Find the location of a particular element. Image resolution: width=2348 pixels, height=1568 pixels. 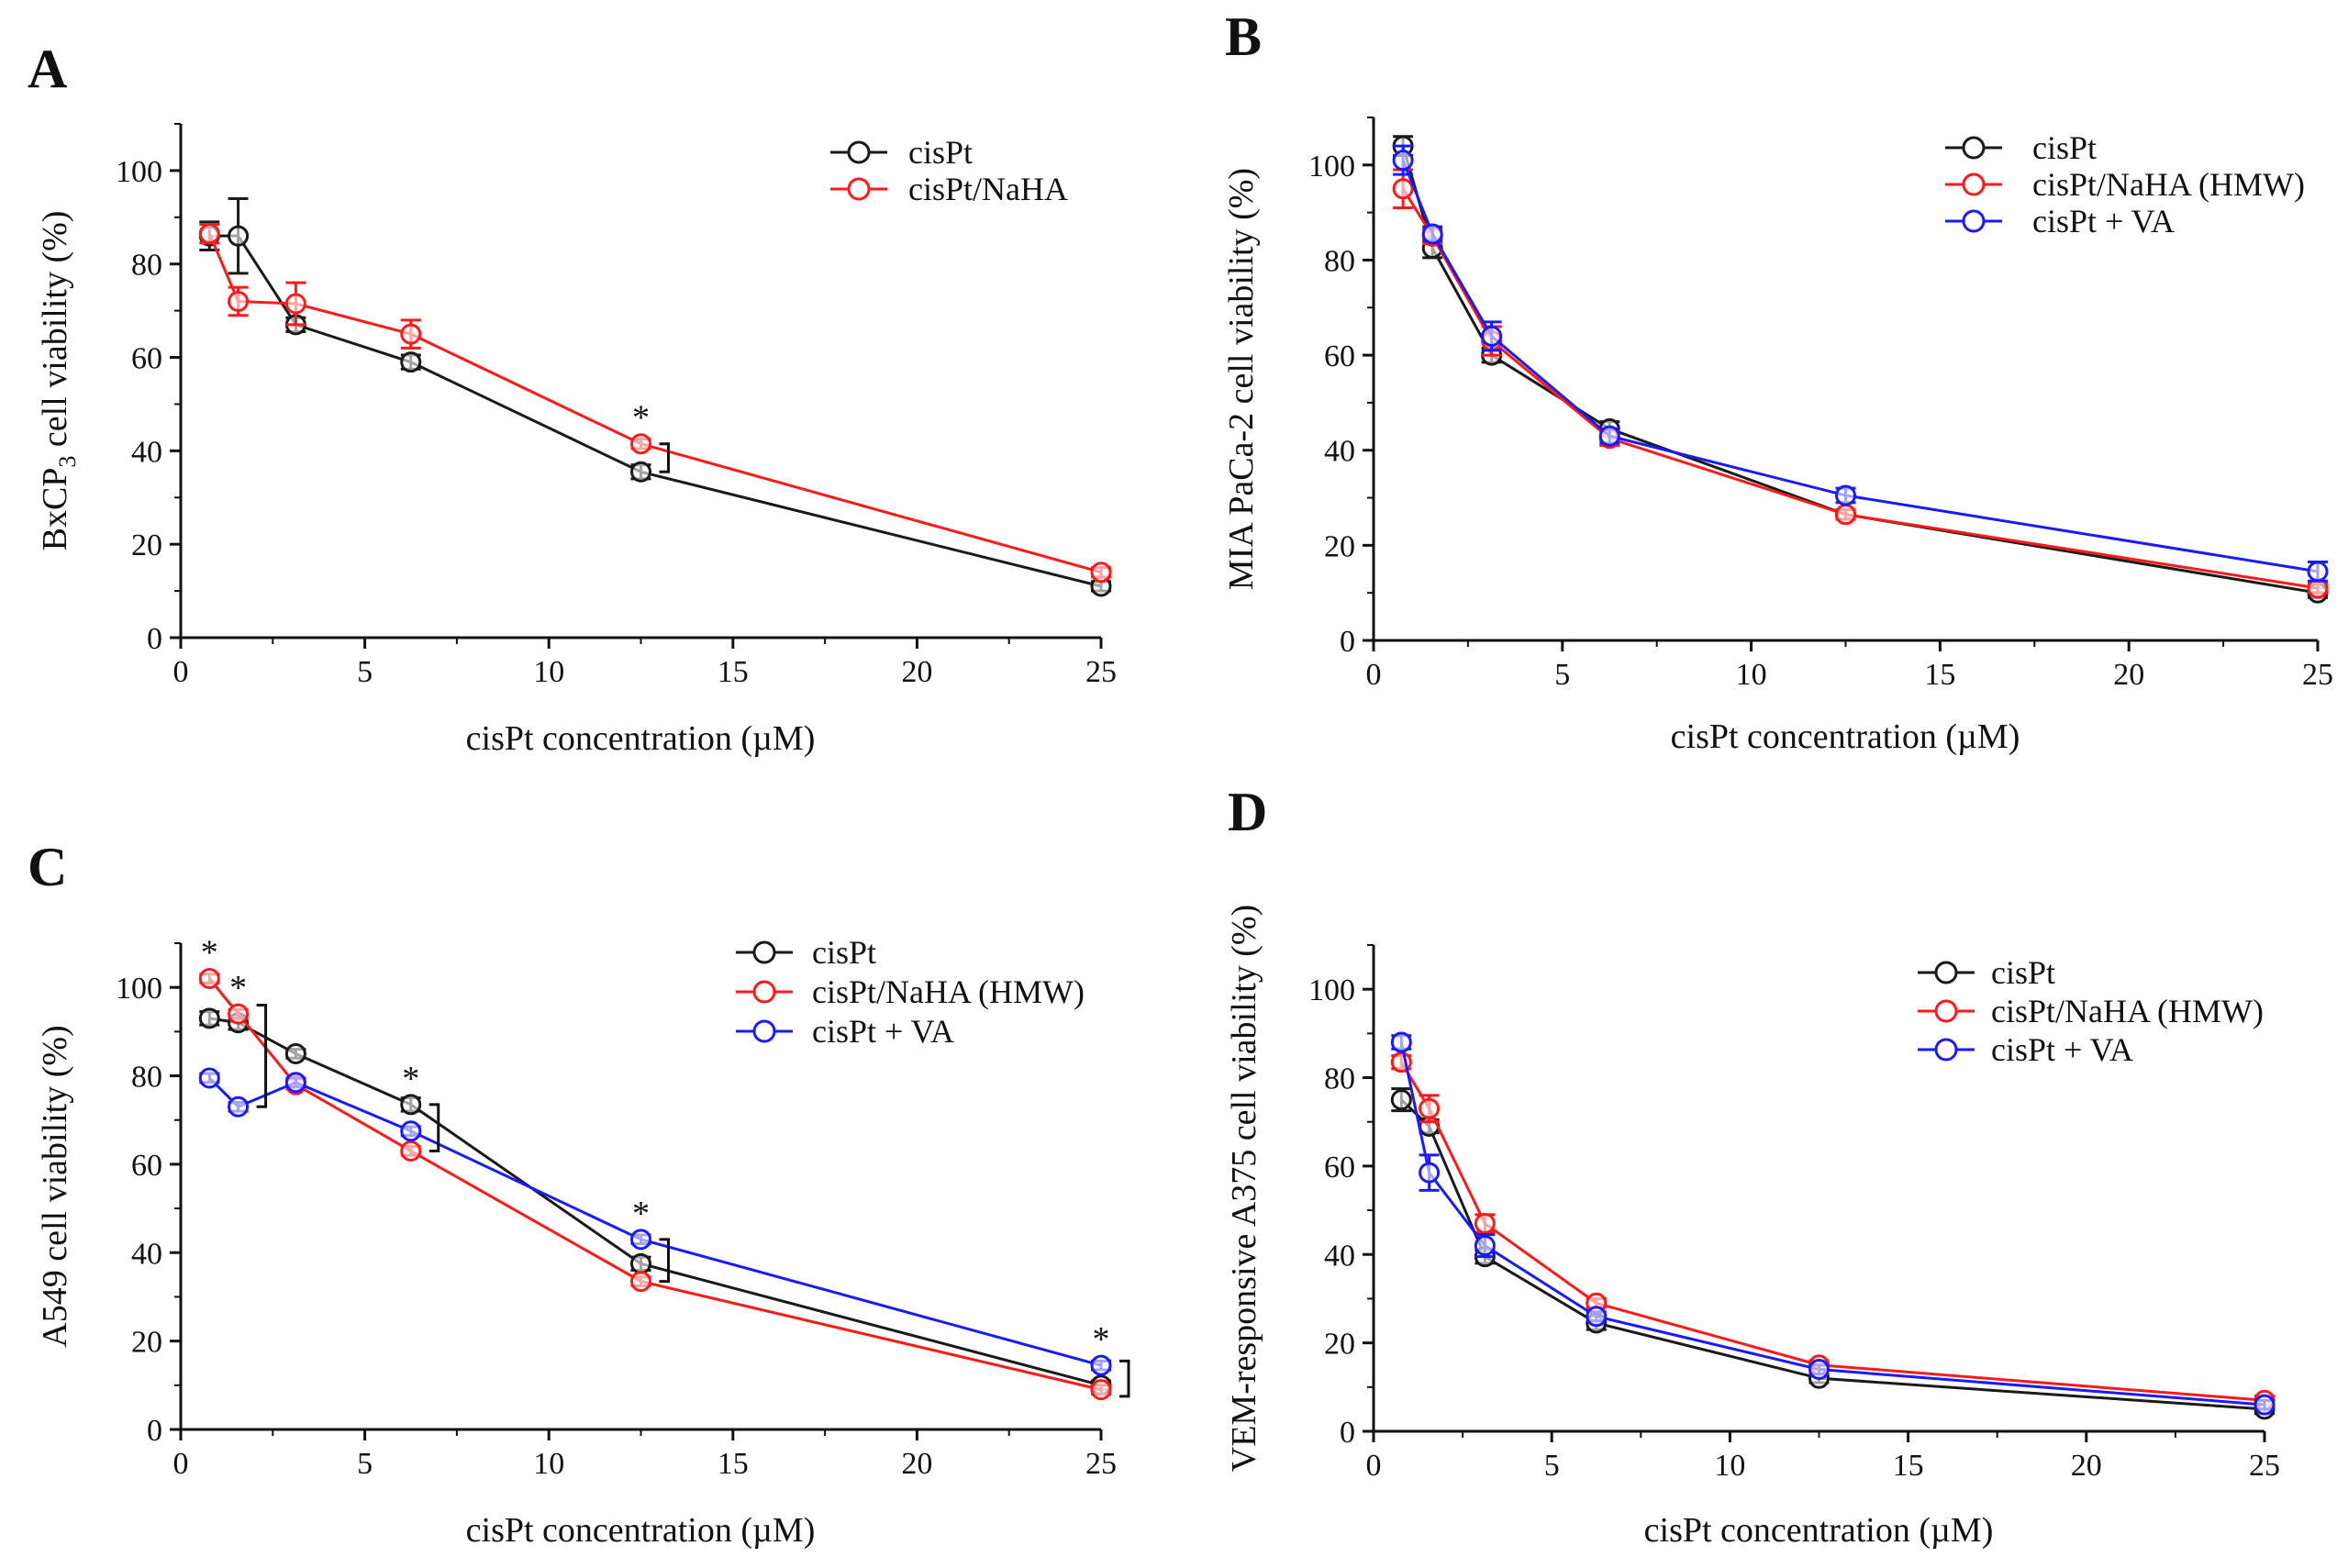

y-tick-label: 20 is located at coordinates (1339, 546).